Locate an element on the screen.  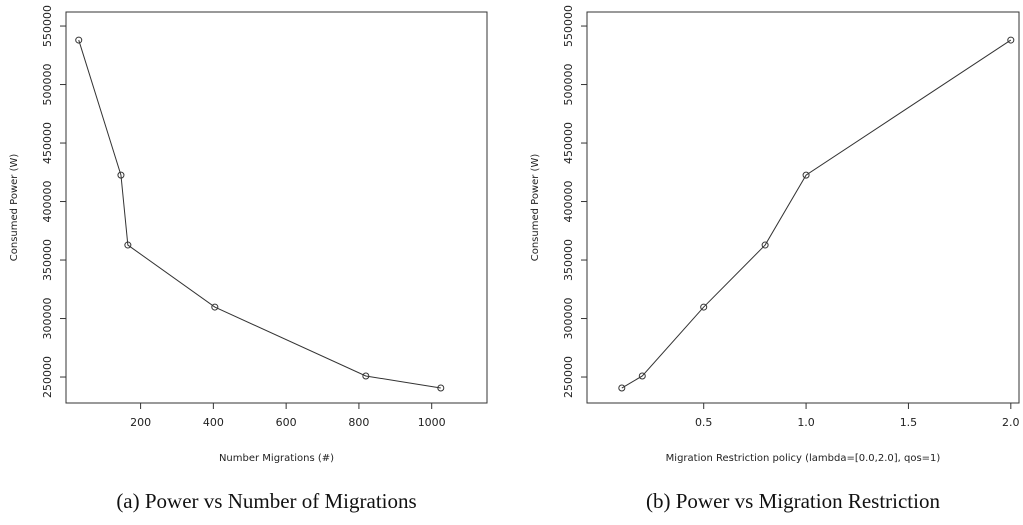
x-tick-label: 0.5 is located at coordinates (704, 422).